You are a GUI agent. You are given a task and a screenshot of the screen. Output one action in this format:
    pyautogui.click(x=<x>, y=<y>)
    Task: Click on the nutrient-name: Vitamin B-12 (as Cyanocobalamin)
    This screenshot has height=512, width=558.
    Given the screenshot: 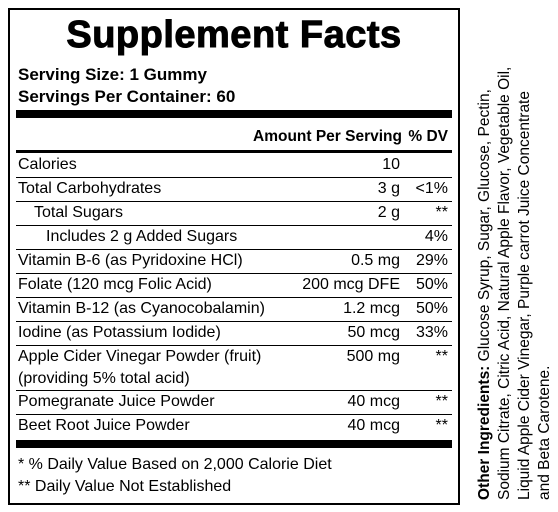 What is the action you would take?
    pyautogui.click(x=141, y=308)
    